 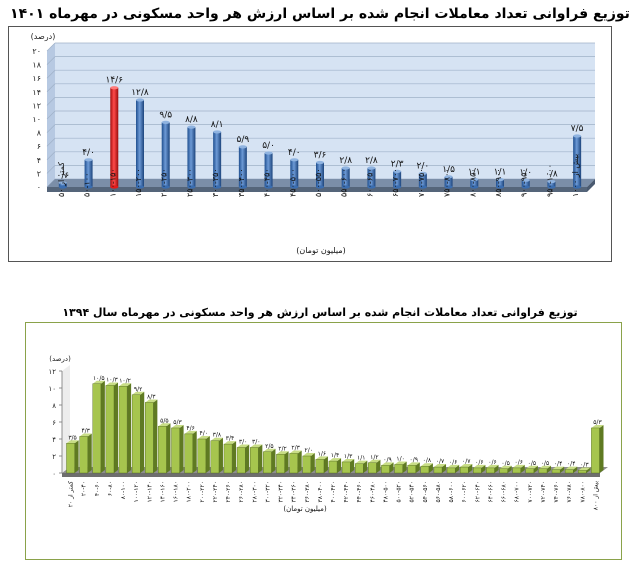 I want to click on y-tick-label: ۴, so click(x=54, y=440).